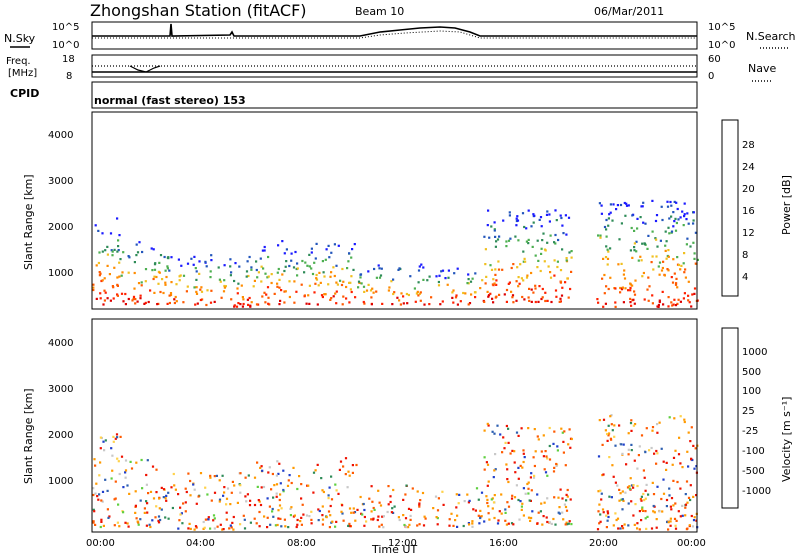 The height and width of the screenshot is (558, 800). I want to click on freq-left-tick-top: 18, so click(68, 59).